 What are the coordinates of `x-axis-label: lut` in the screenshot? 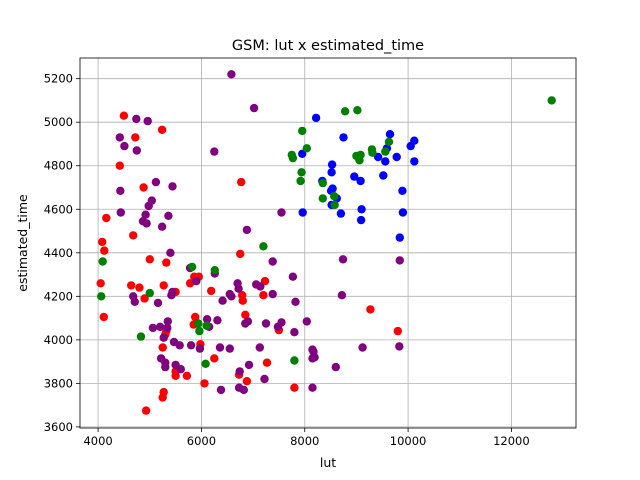 It's located at (328, 462).